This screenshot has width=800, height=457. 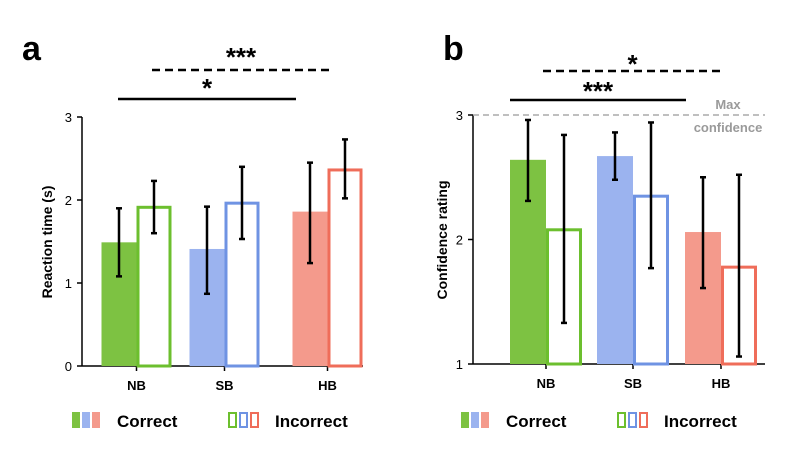 What do you see at coordinates (442, 239) in the screenshot?
I see `panel-b-y-label: Confidence rating` at bounding box center [442, 239].